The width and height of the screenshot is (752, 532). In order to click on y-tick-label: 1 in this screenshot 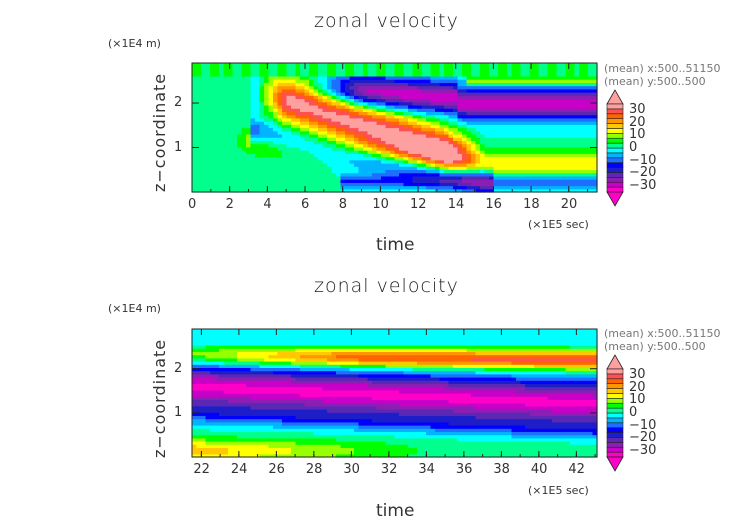, I will do `click(178, 147)`.